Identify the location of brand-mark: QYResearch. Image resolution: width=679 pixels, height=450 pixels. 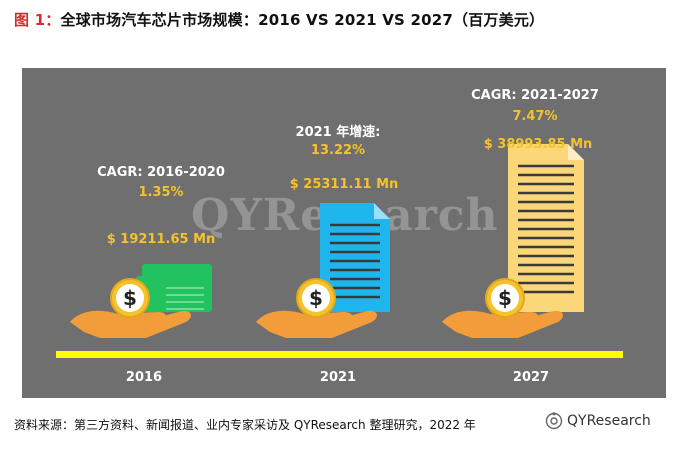
(598, 421).